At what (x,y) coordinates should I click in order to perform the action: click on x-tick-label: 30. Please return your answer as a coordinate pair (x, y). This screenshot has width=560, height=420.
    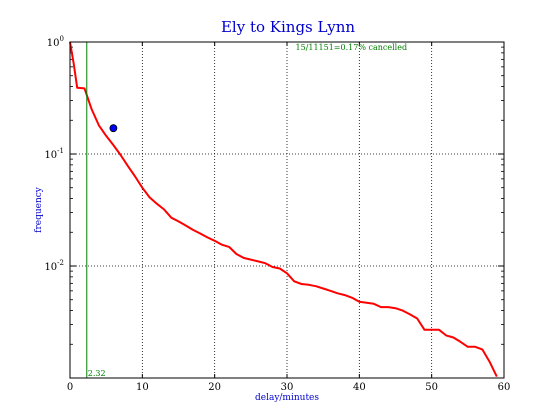
    Looking at the image, I should click on (287, 387).